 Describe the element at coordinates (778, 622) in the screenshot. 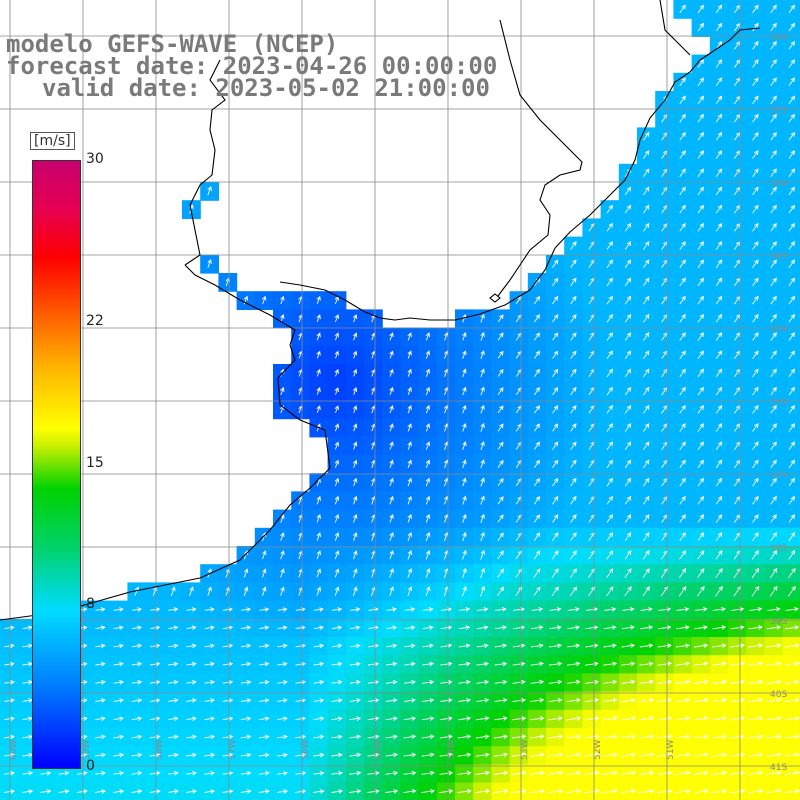

I see `lat-tick-label: 39S` at that location.